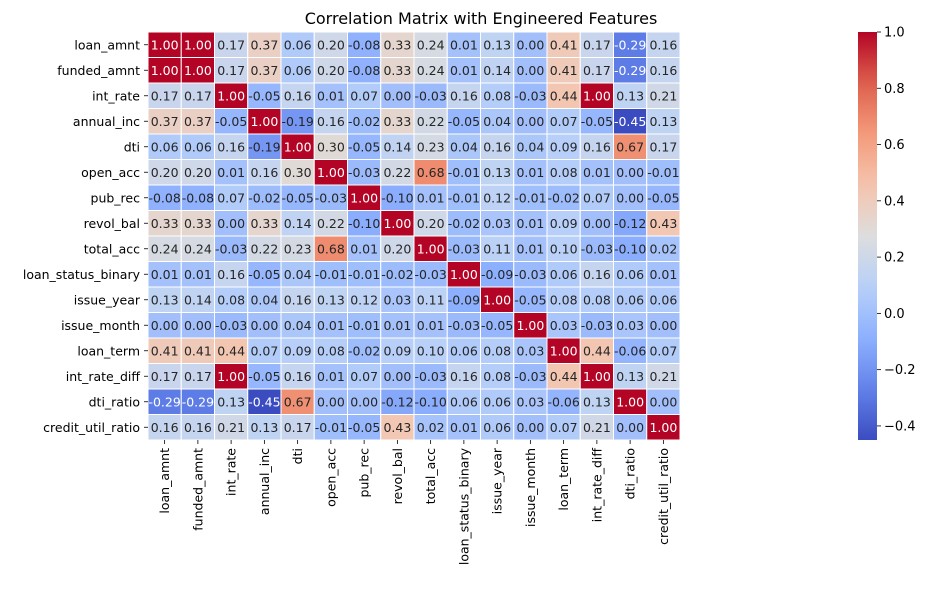 The width and height of the screenshot is (929, 590). What do you see at coordinates (91, 427) in the screenshot?
I see `y-tick-label-credit_util_ratio: credit_util_ratio` at bounding box center [91, 427].